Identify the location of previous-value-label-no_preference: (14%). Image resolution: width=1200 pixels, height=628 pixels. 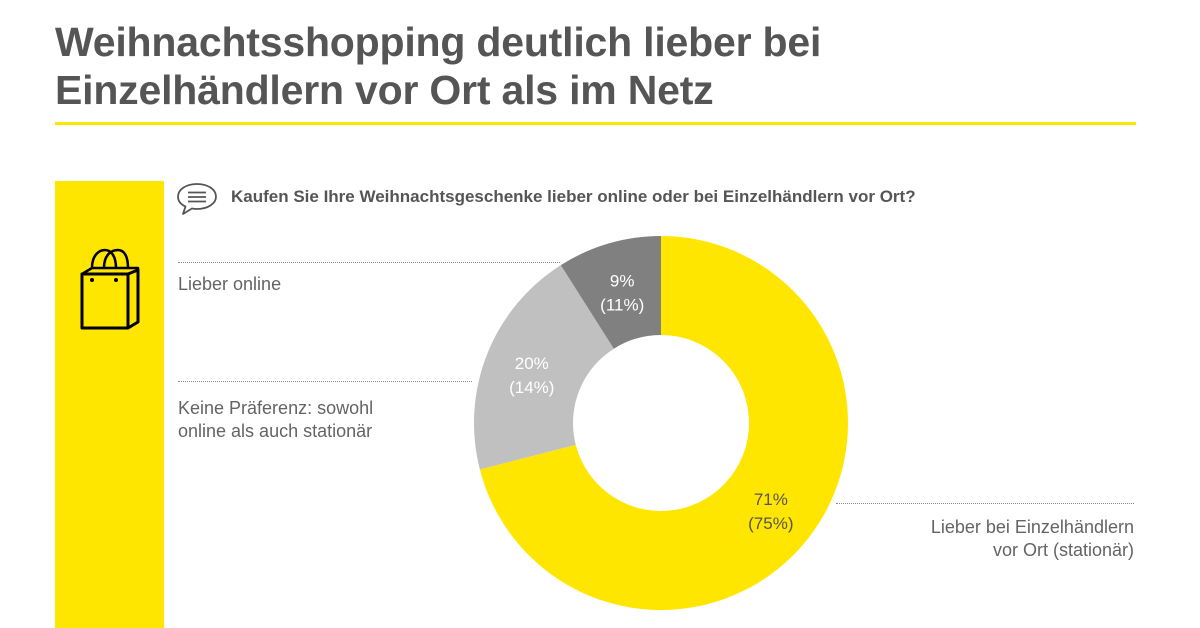
(531, 387).